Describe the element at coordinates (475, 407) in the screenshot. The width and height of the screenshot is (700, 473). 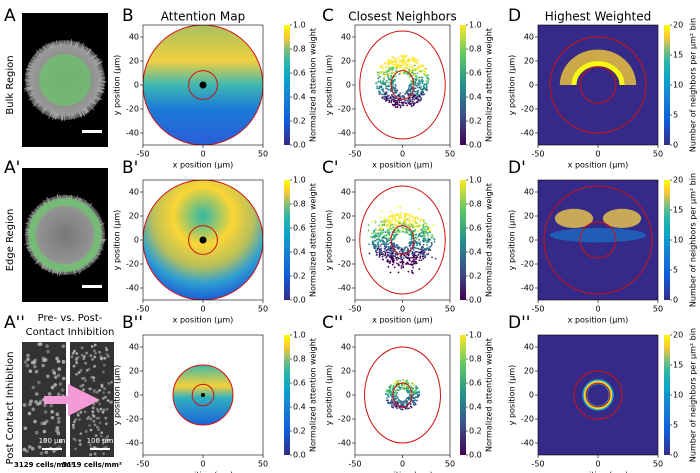
I see `colorbar-tick-label: 0.4` at that location.